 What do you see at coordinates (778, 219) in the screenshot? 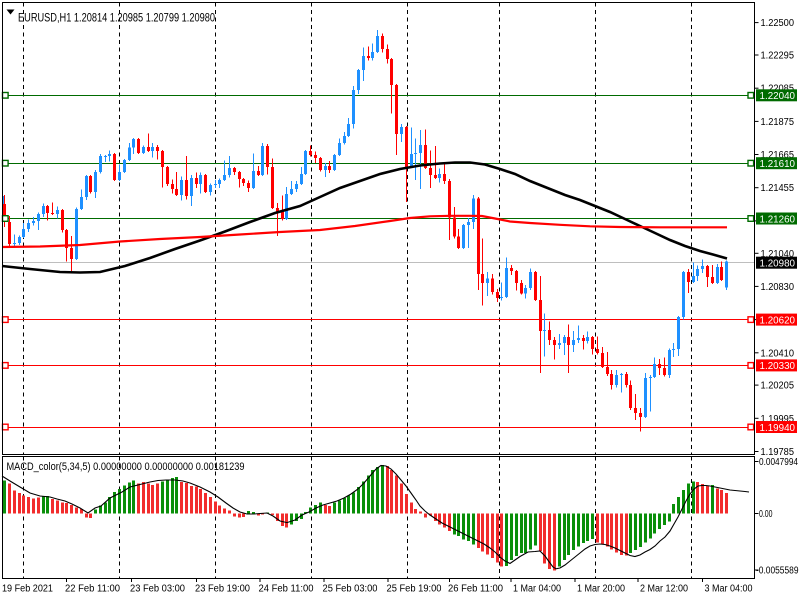
I see `svg-text: 1.21260` at bounding box center [778, 219].